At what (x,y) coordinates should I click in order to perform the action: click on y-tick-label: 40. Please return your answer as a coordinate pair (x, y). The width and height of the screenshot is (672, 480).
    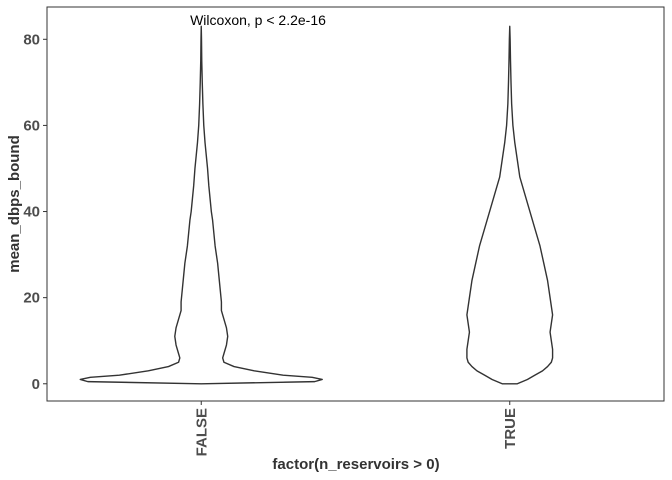
    Looking at the image, I should click on (31, 212).